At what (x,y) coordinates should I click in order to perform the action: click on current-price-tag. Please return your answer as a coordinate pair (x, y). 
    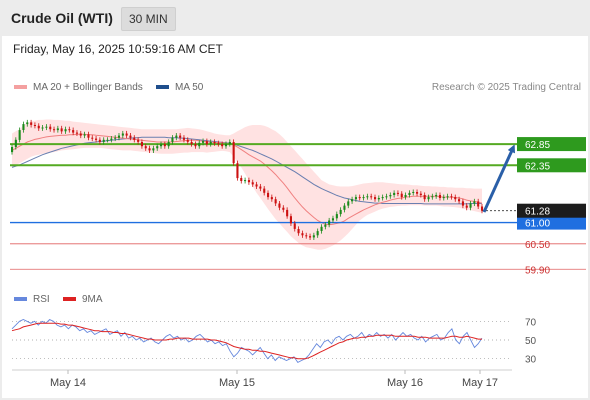
    Looking at the image, I should click on (551, 210).